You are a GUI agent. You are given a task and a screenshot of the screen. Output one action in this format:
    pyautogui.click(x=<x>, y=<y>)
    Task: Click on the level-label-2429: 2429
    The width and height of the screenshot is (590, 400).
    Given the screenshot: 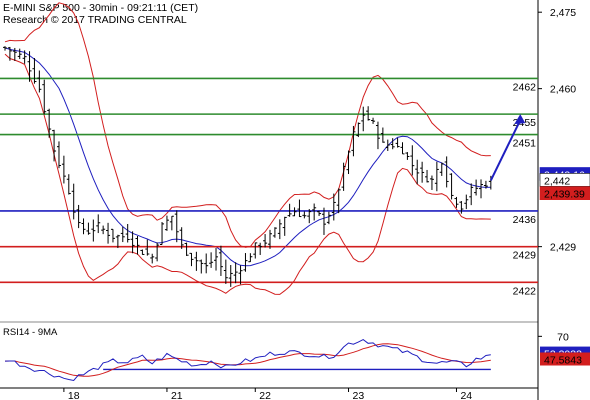 What is the action you would take?
    pyautogui.click(x=525, y=256)
    